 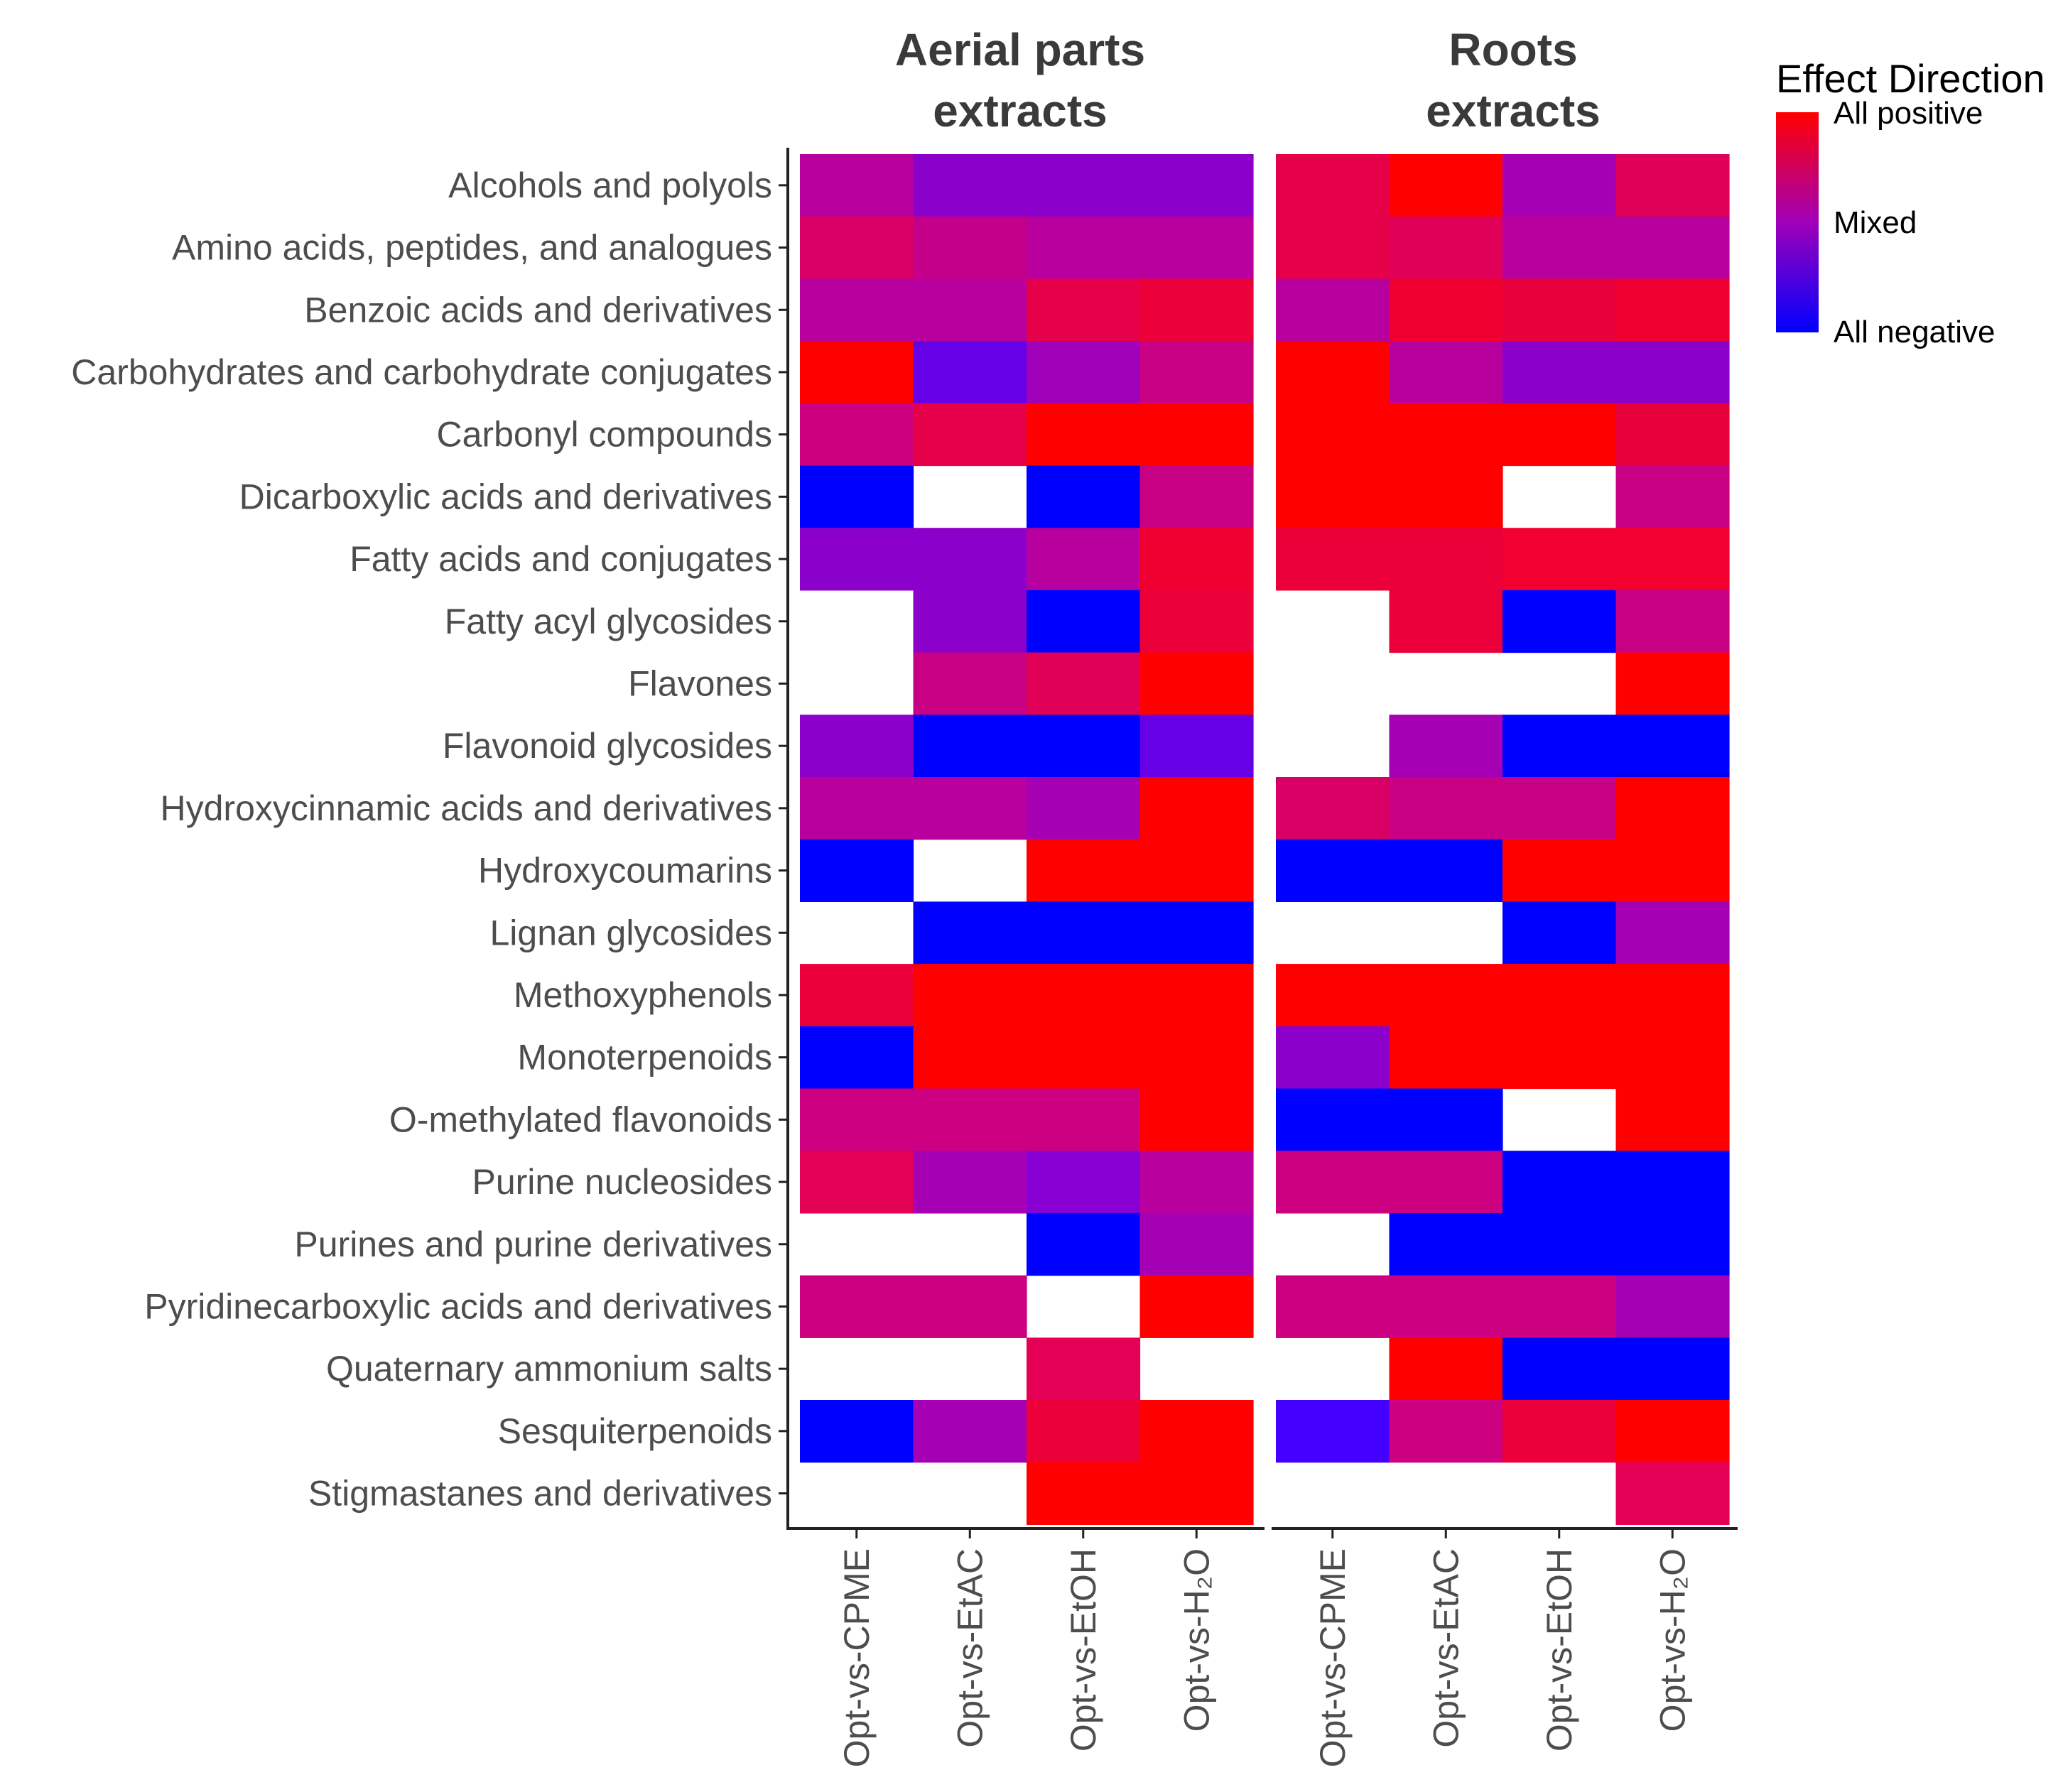 I want to click on y-tick-label: Dicarboxylic acids and derivatives, so click(x=505, y=496).